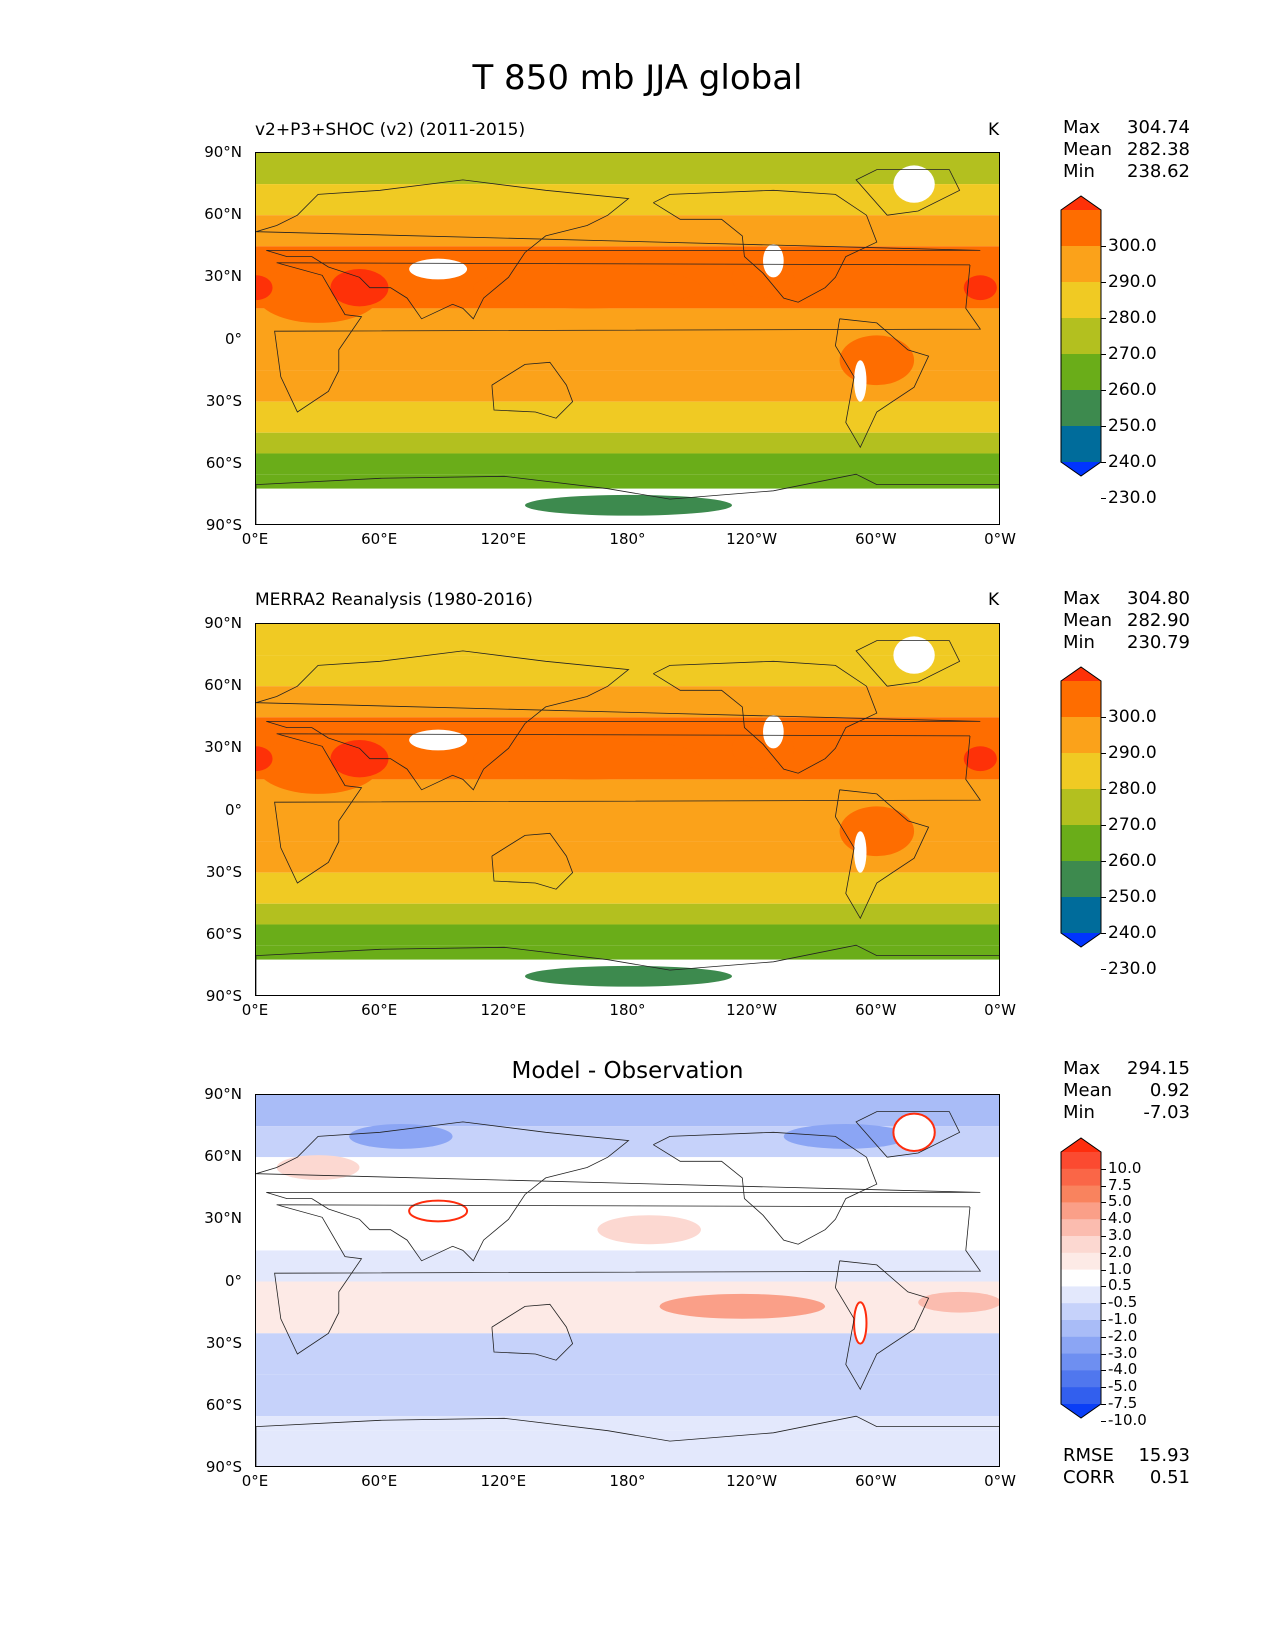  I want to click on figure-title: T 850 mb JJA global, so click(637, 78).